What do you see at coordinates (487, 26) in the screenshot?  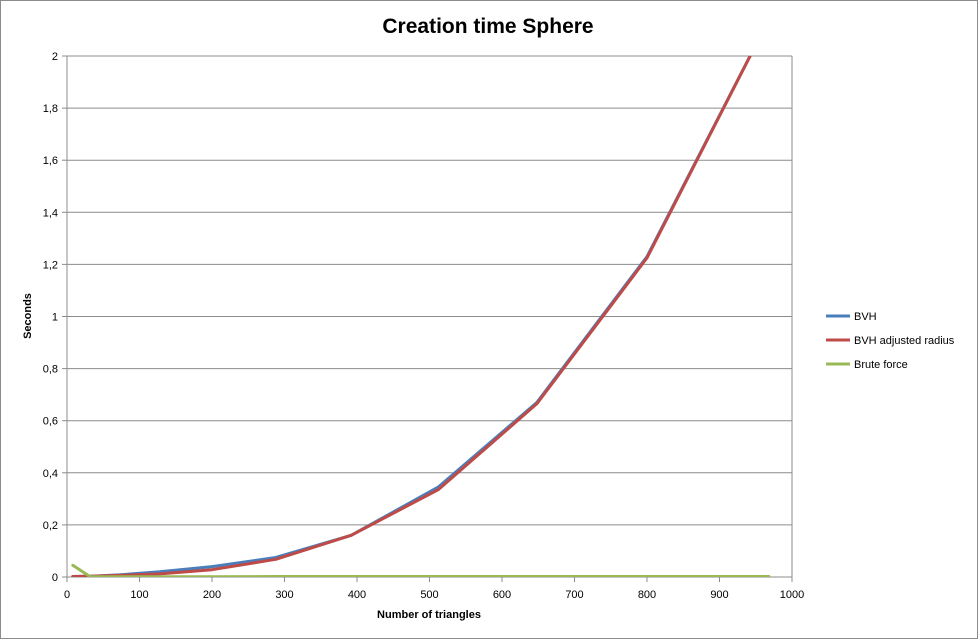 I see `chart-title: Creation time Sphere` at bounding box center [487, 26].